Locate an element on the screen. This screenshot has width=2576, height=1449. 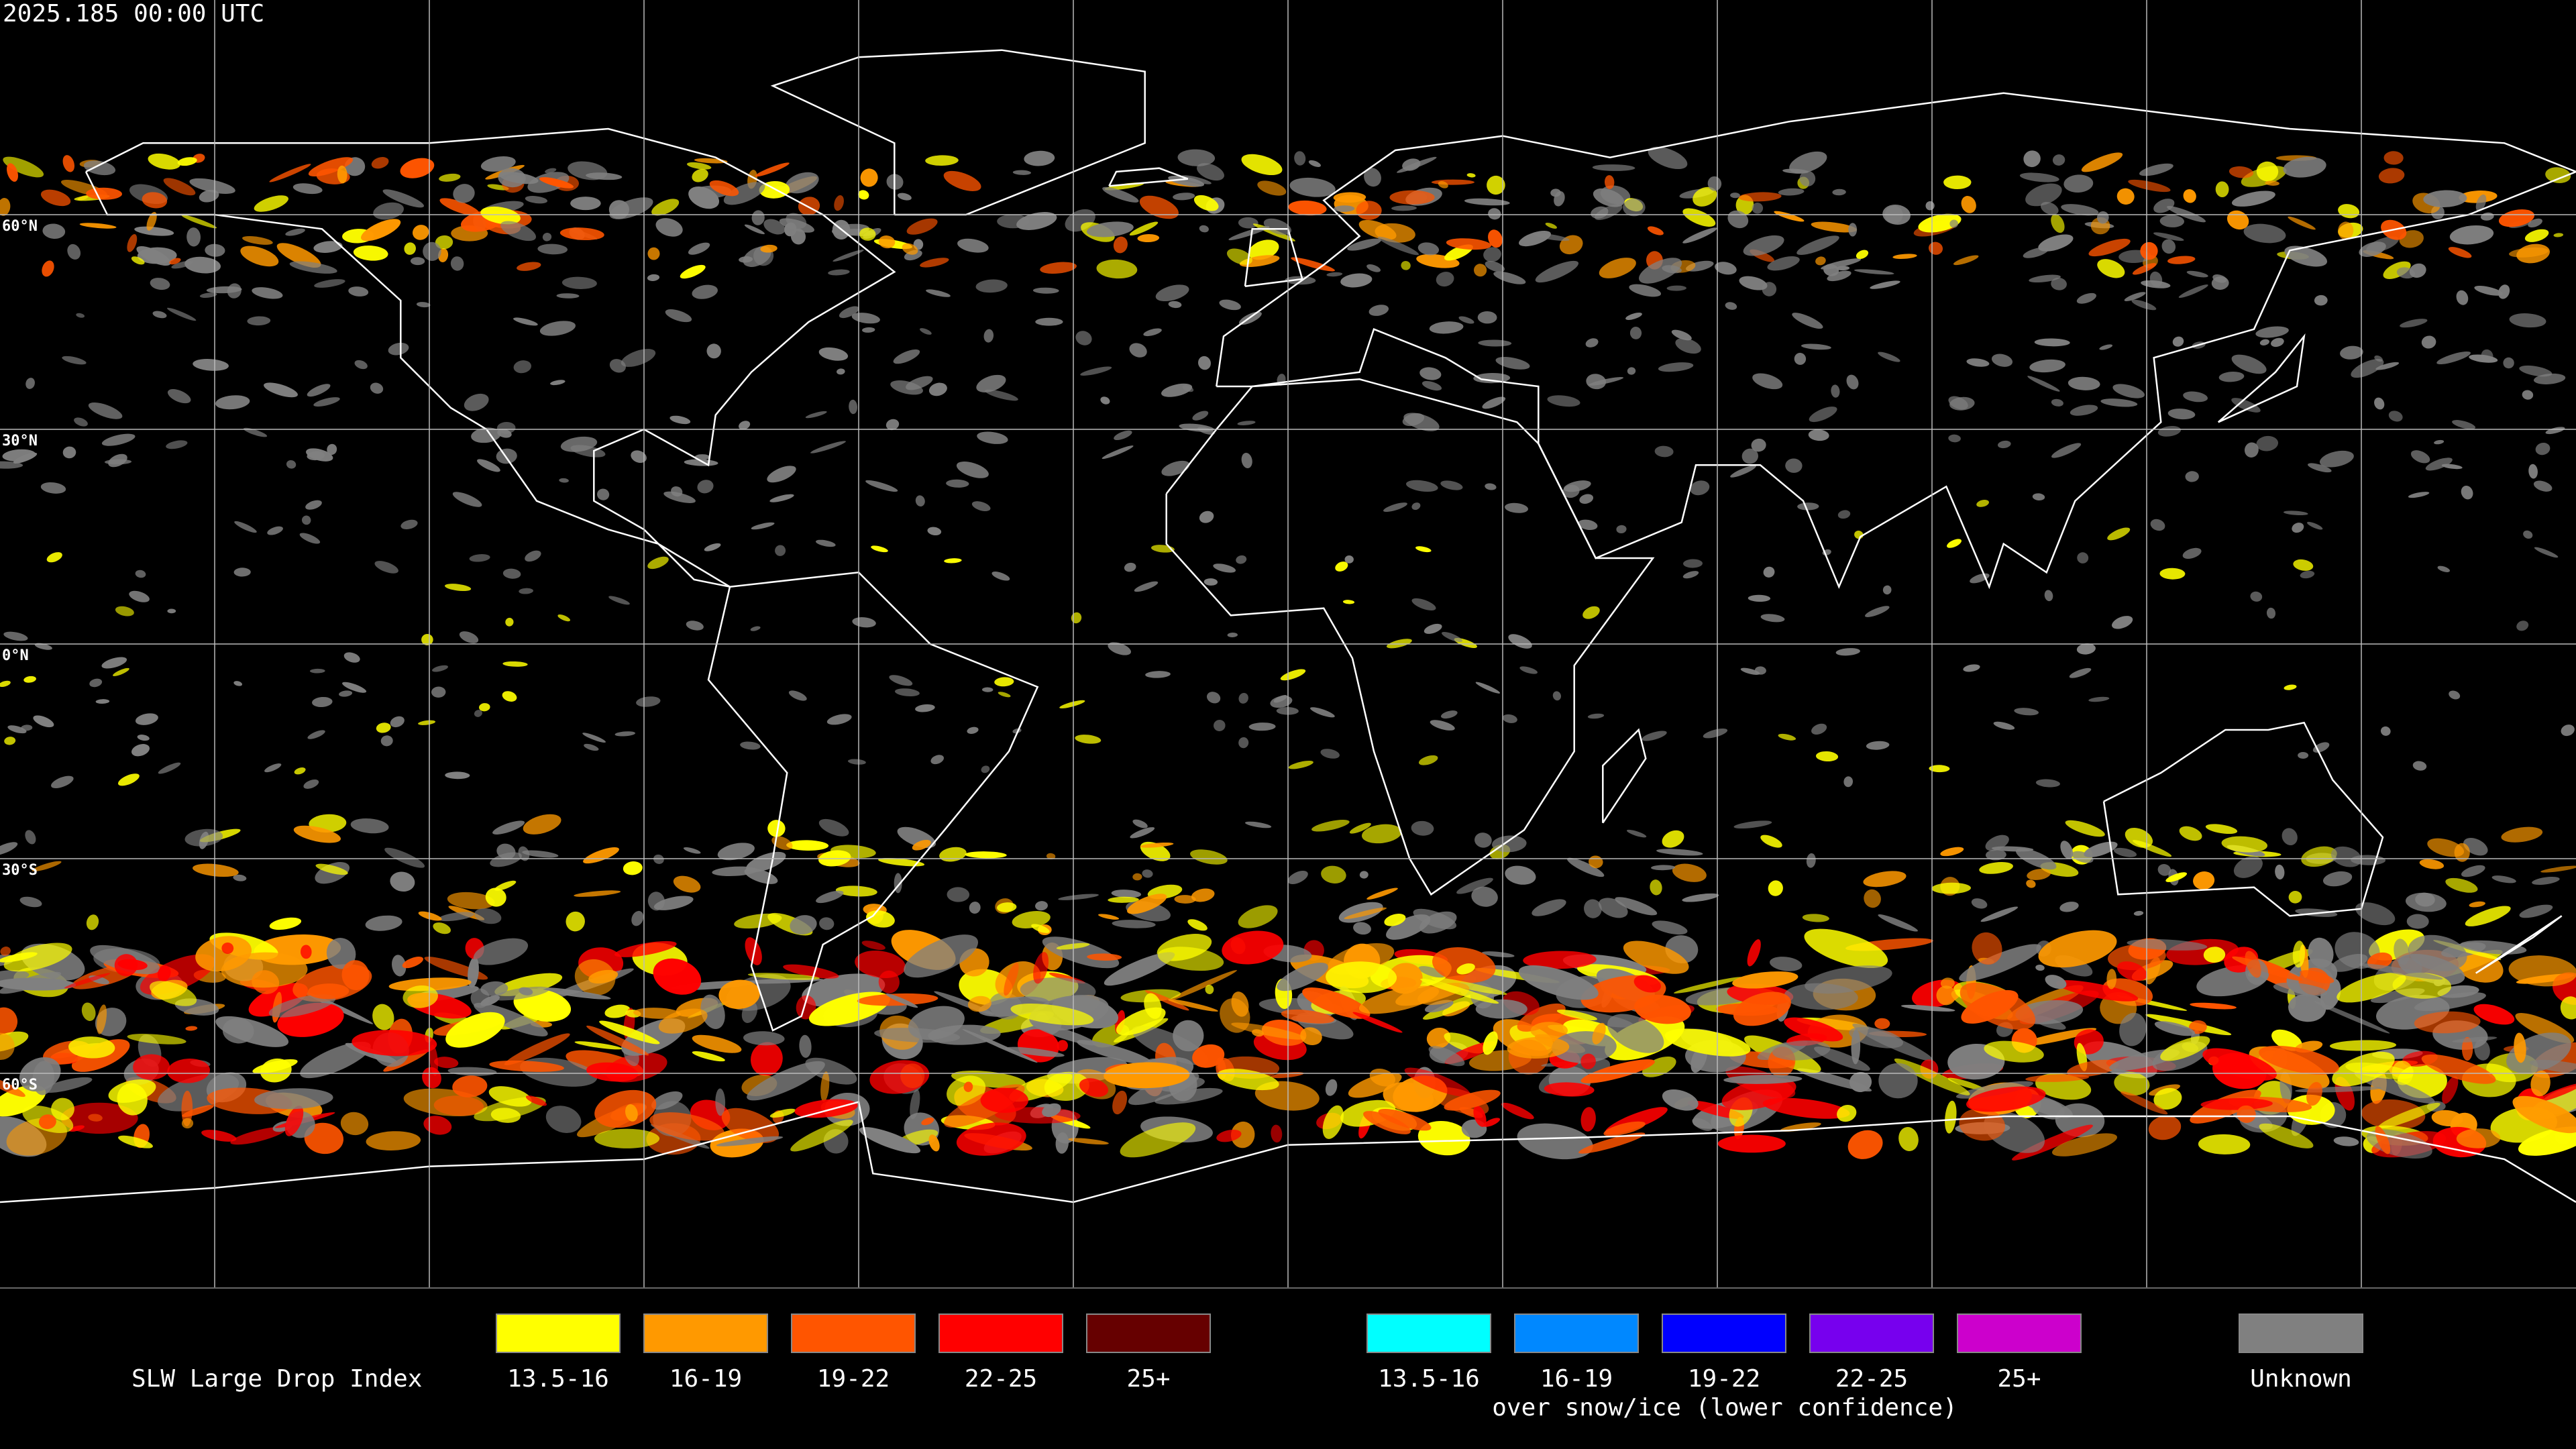
latitude-labels: 60°N 30°N 0°N 30°S 60°S is located at coordinates (20, 655).